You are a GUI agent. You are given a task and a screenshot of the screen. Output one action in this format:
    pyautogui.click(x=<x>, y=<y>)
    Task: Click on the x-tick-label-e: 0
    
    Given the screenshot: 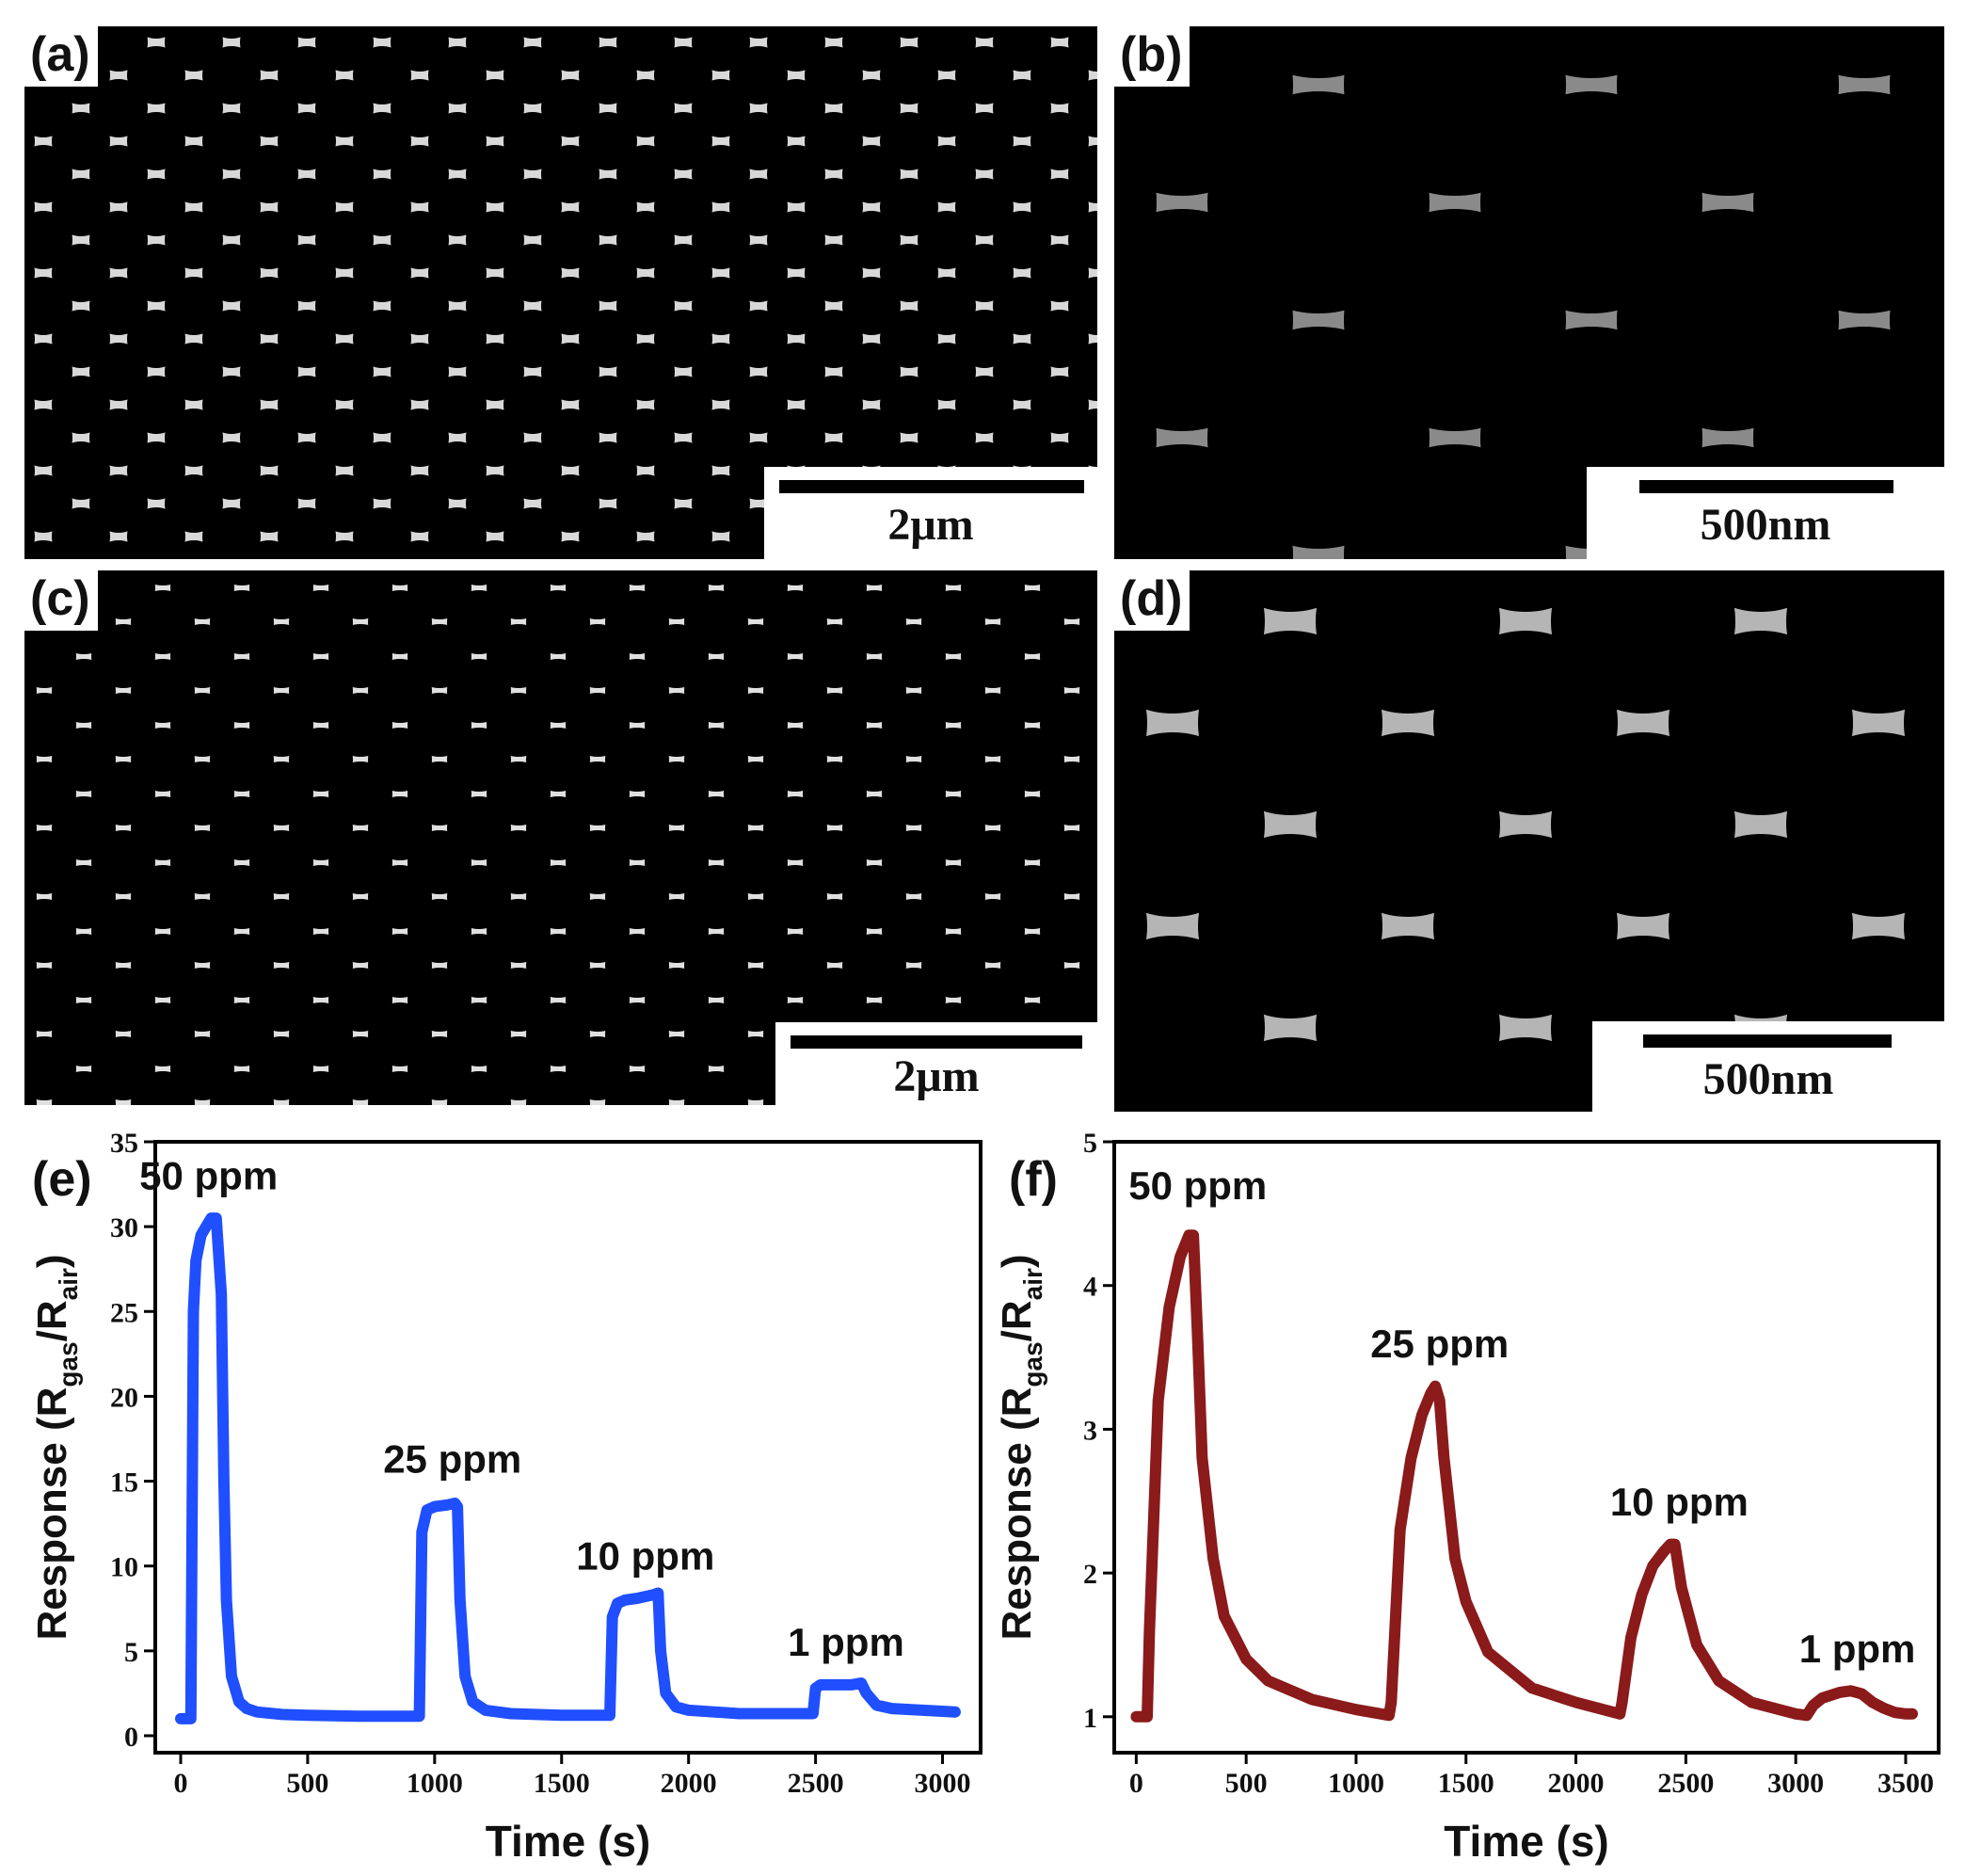 What is the action you would take?
    pyautogui.click(x=180, y=1783)
    